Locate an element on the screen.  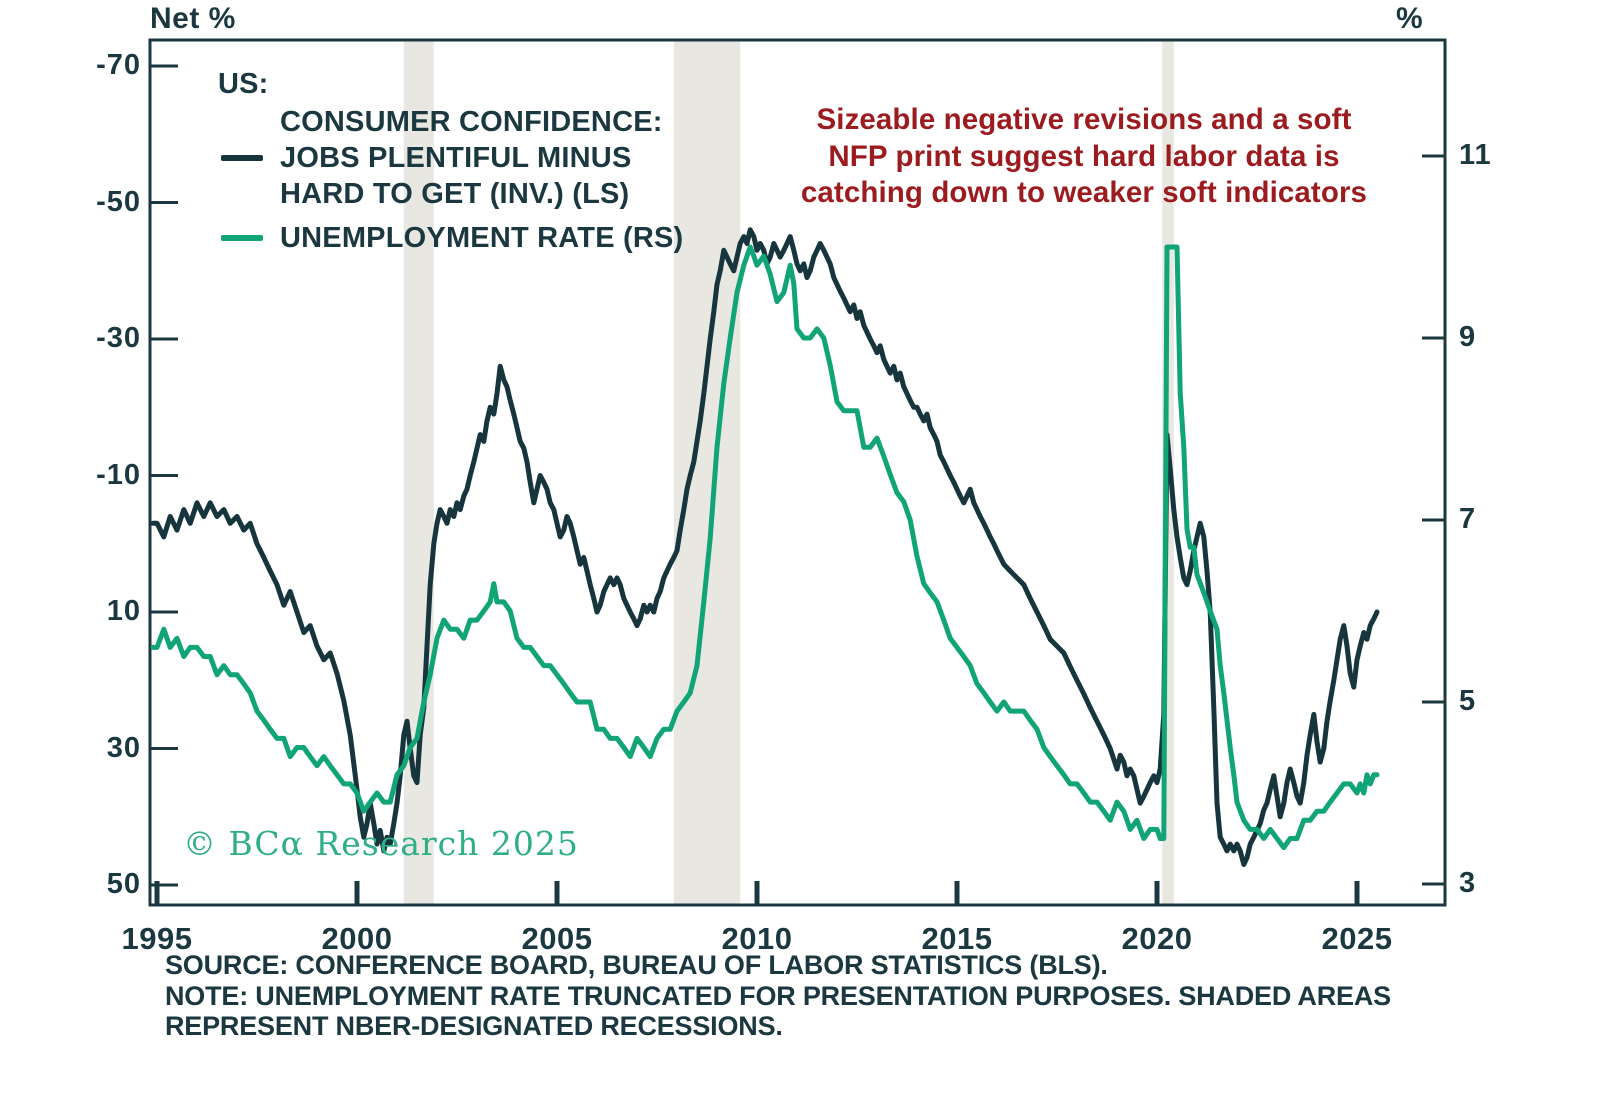
left-axis-tick-label: 50 is located at coordinates (123, 884).